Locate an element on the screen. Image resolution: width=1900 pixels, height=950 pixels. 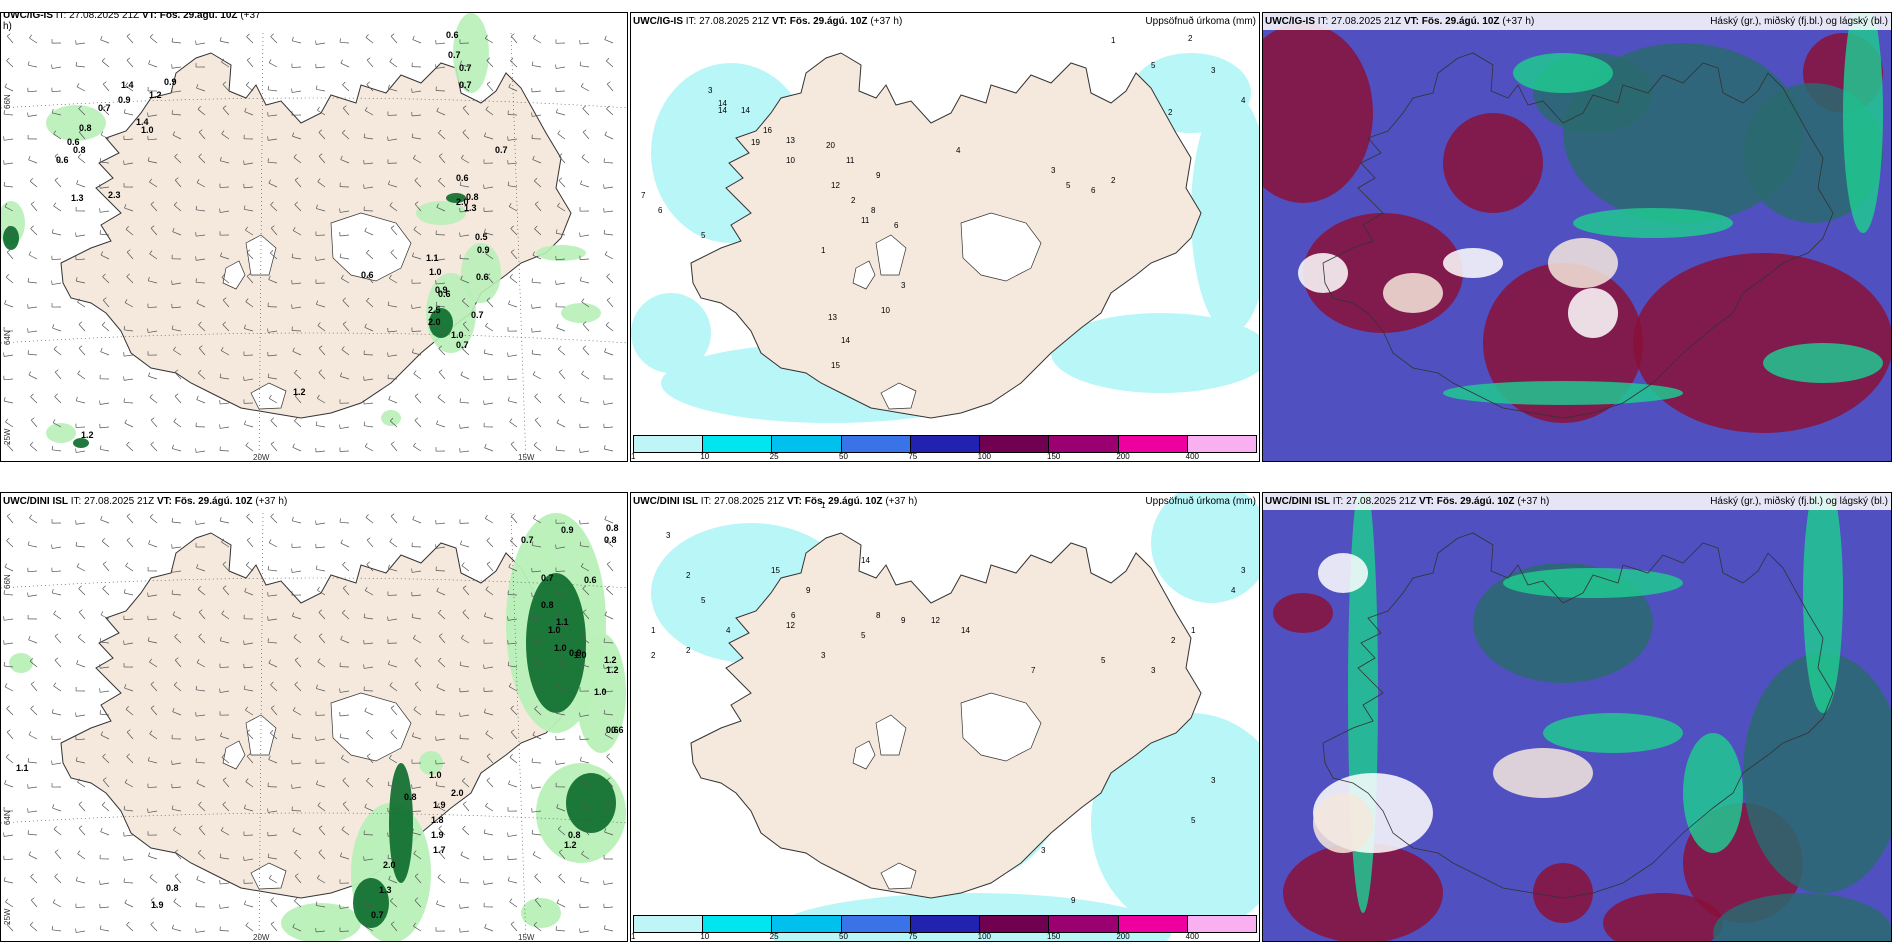
legend-tick-label: 25 is located at coordinates (774, 456).